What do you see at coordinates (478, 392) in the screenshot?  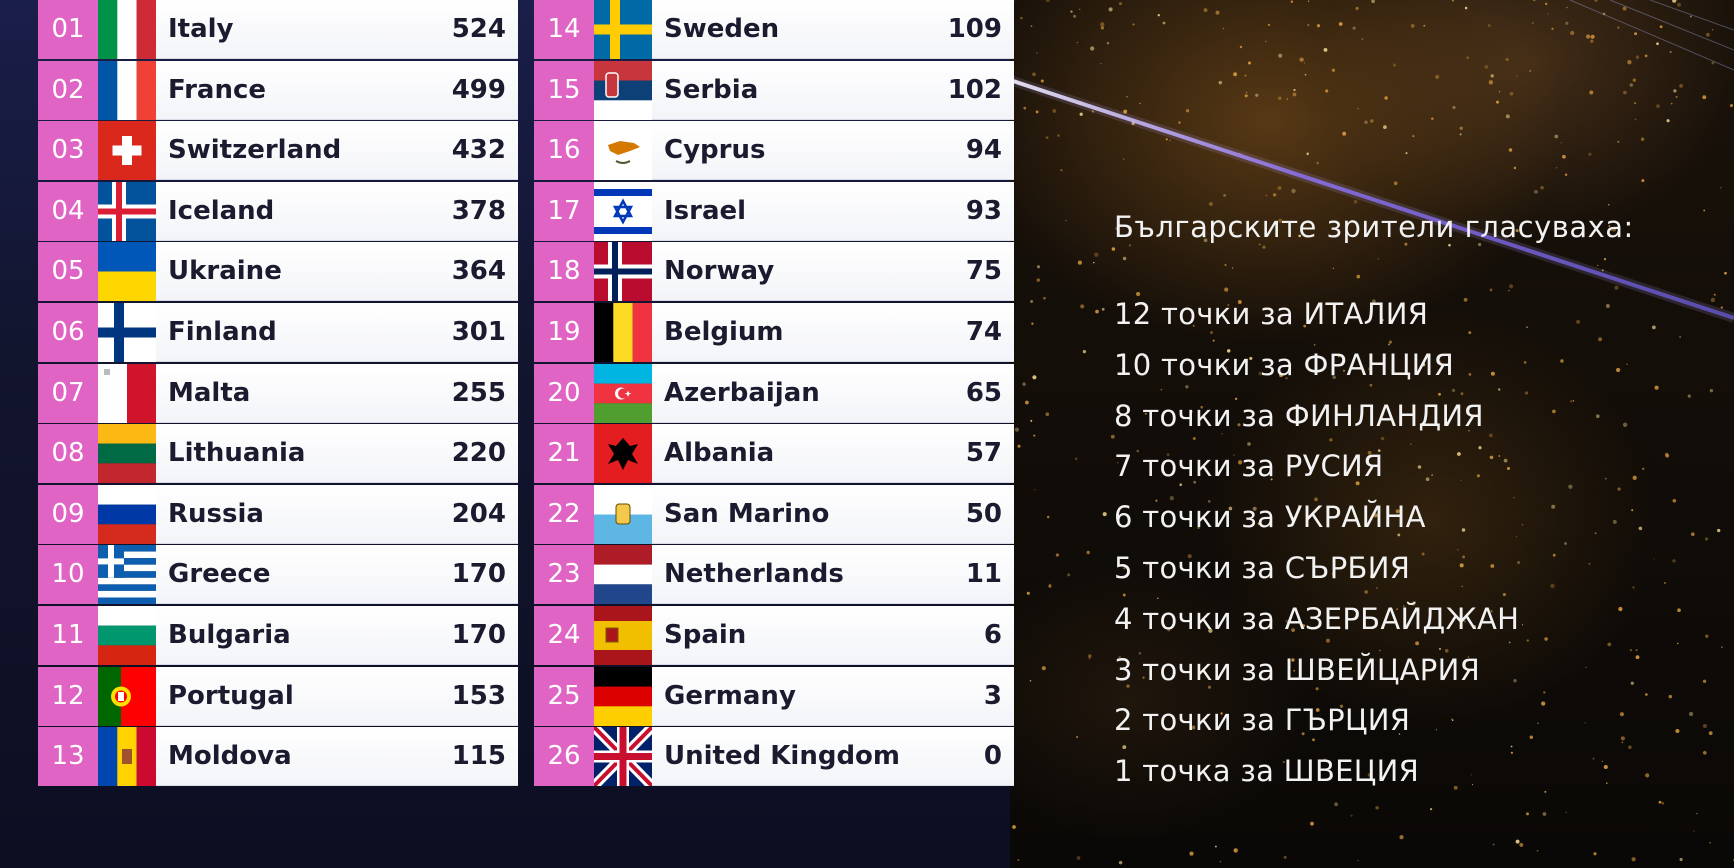 I see `country-points: 255` at bounding box center [478, 392].